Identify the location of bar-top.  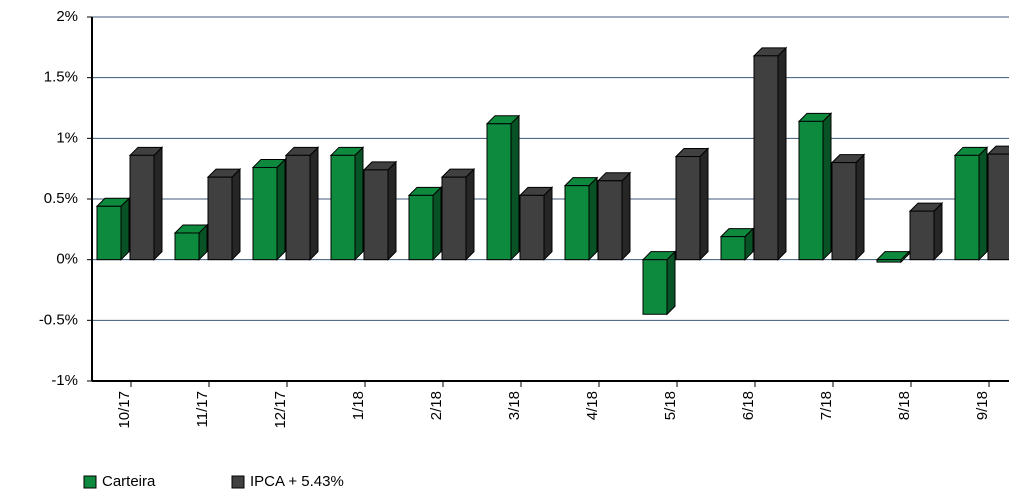
(997, 150).